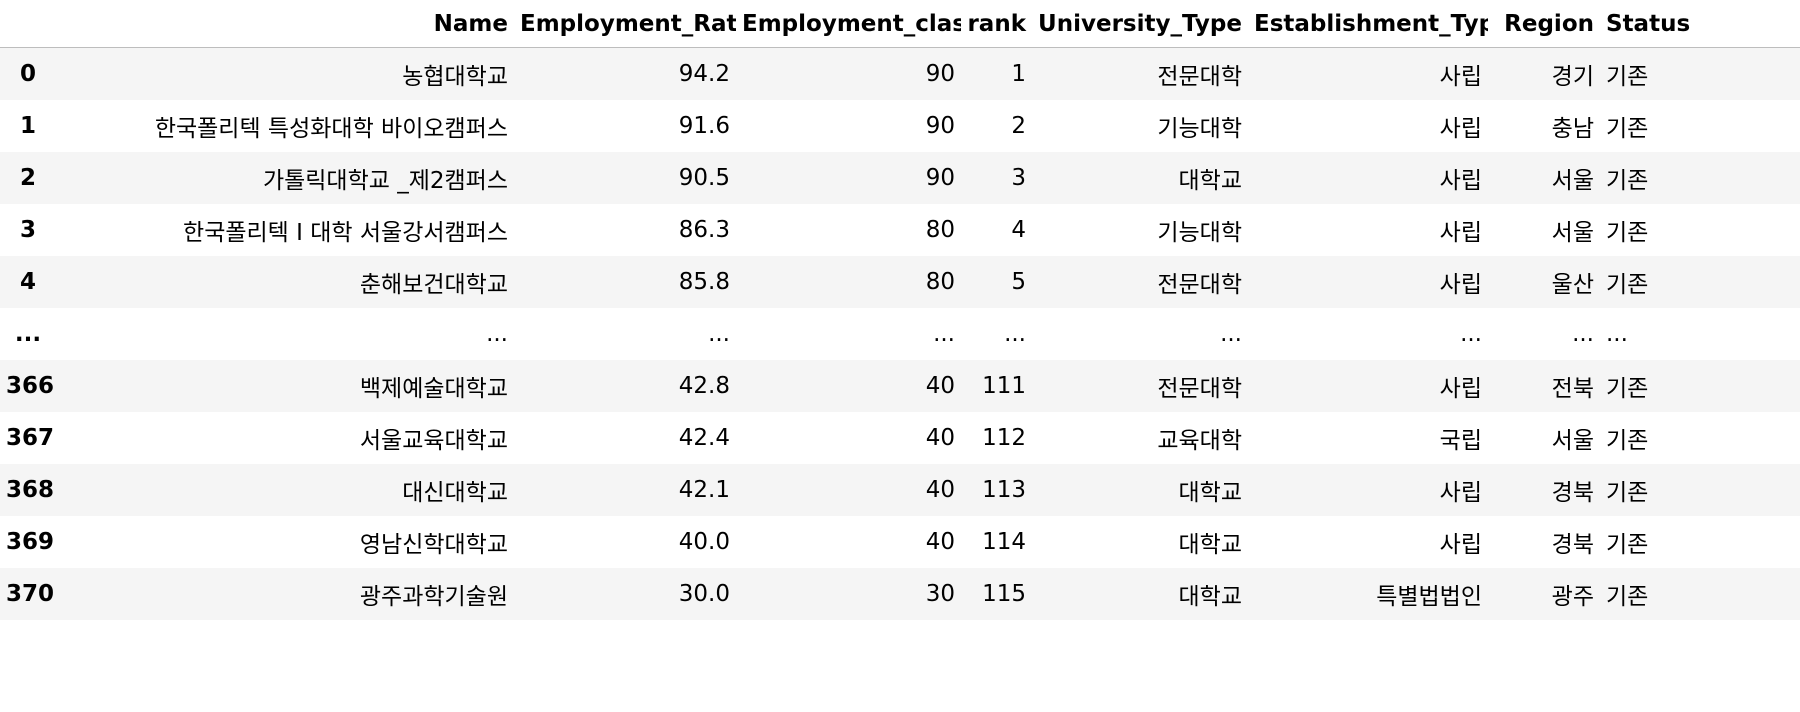 The image size is (1800, 712). What do you see at coordinates (704, 177) in the screenshot?
I see `employment-rate-cell: 90.5` at bounding box center [704, 177].